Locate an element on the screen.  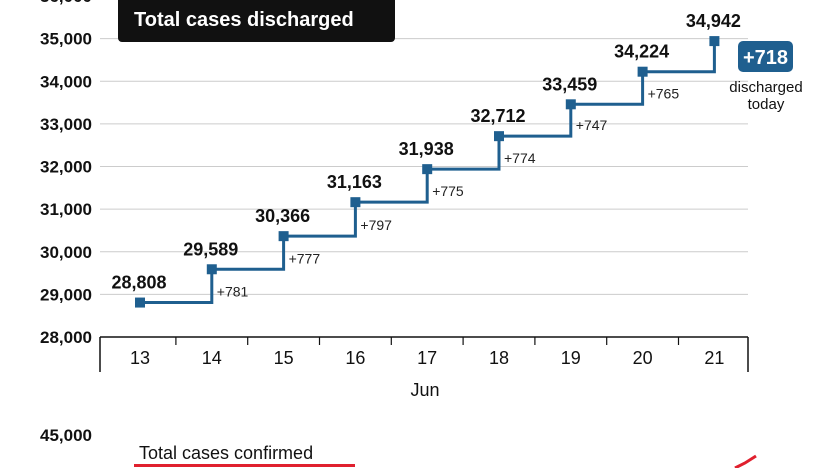
chart-title: Total cases discharged is located at coordinates (244, 20).